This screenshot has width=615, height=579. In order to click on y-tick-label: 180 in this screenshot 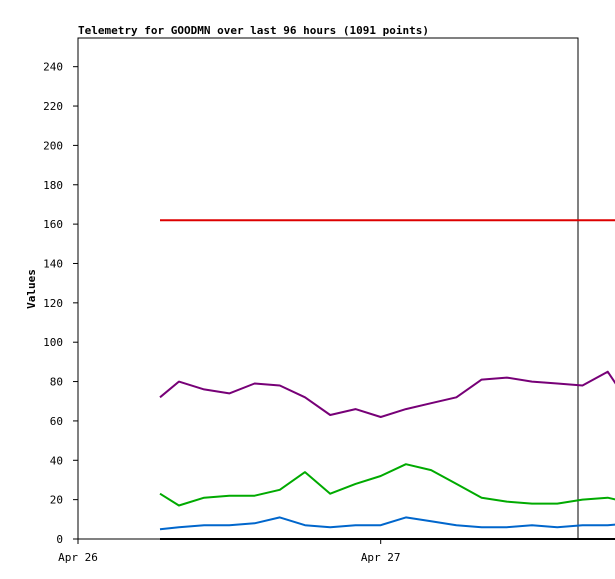, I will do `click(53, 185)`.